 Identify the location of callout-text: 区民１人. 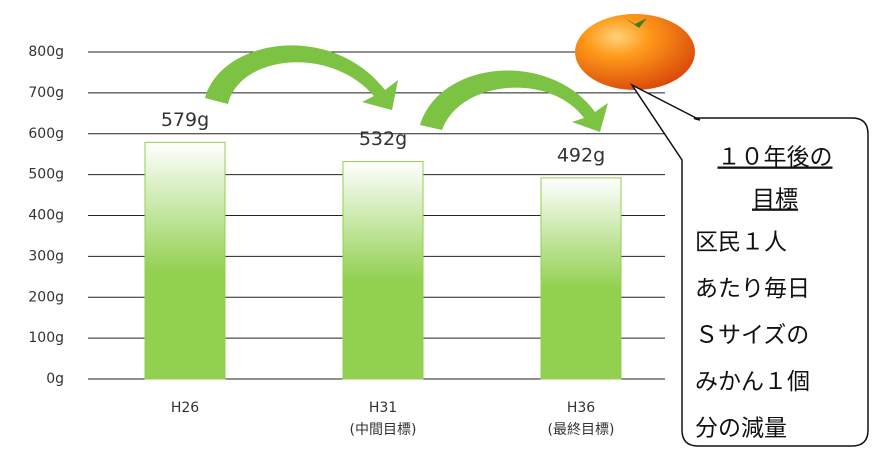
(741, 243).